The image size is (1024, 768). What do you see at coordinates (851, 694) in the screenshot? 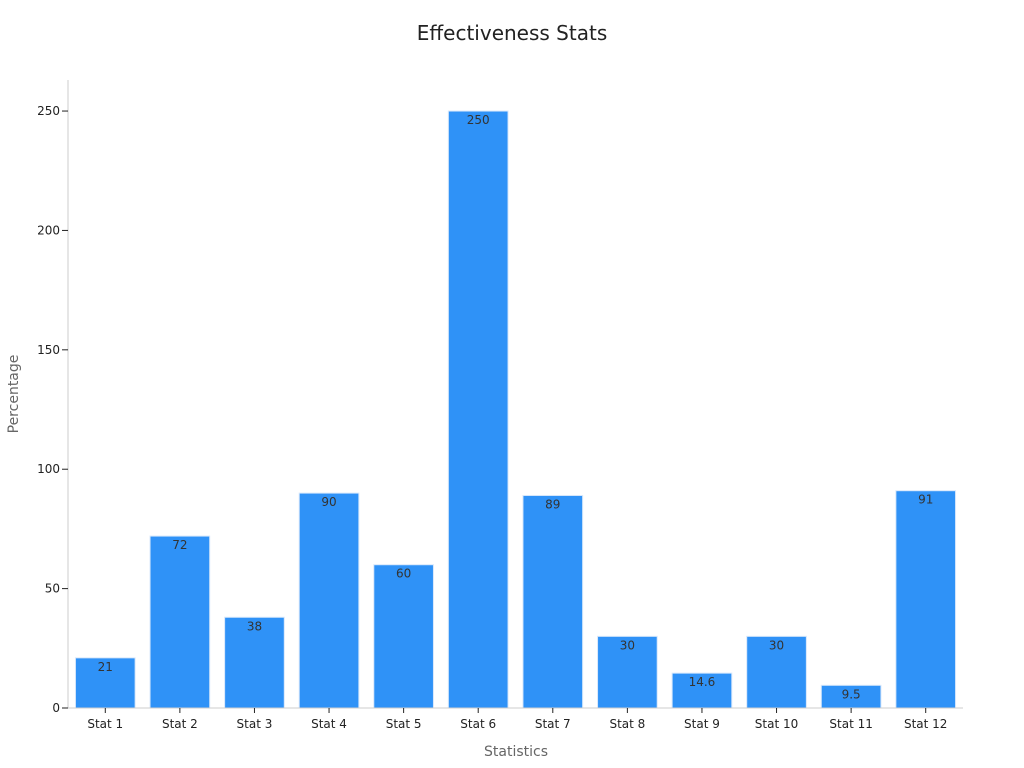
I see `data-label: 9.5` at bounding box center [851, 694].